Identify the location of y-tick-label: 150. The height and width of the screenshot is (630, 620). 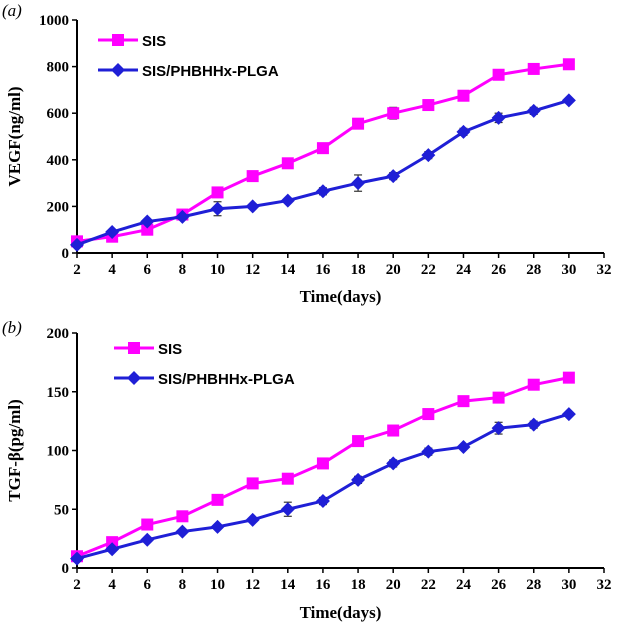
(58, 393).